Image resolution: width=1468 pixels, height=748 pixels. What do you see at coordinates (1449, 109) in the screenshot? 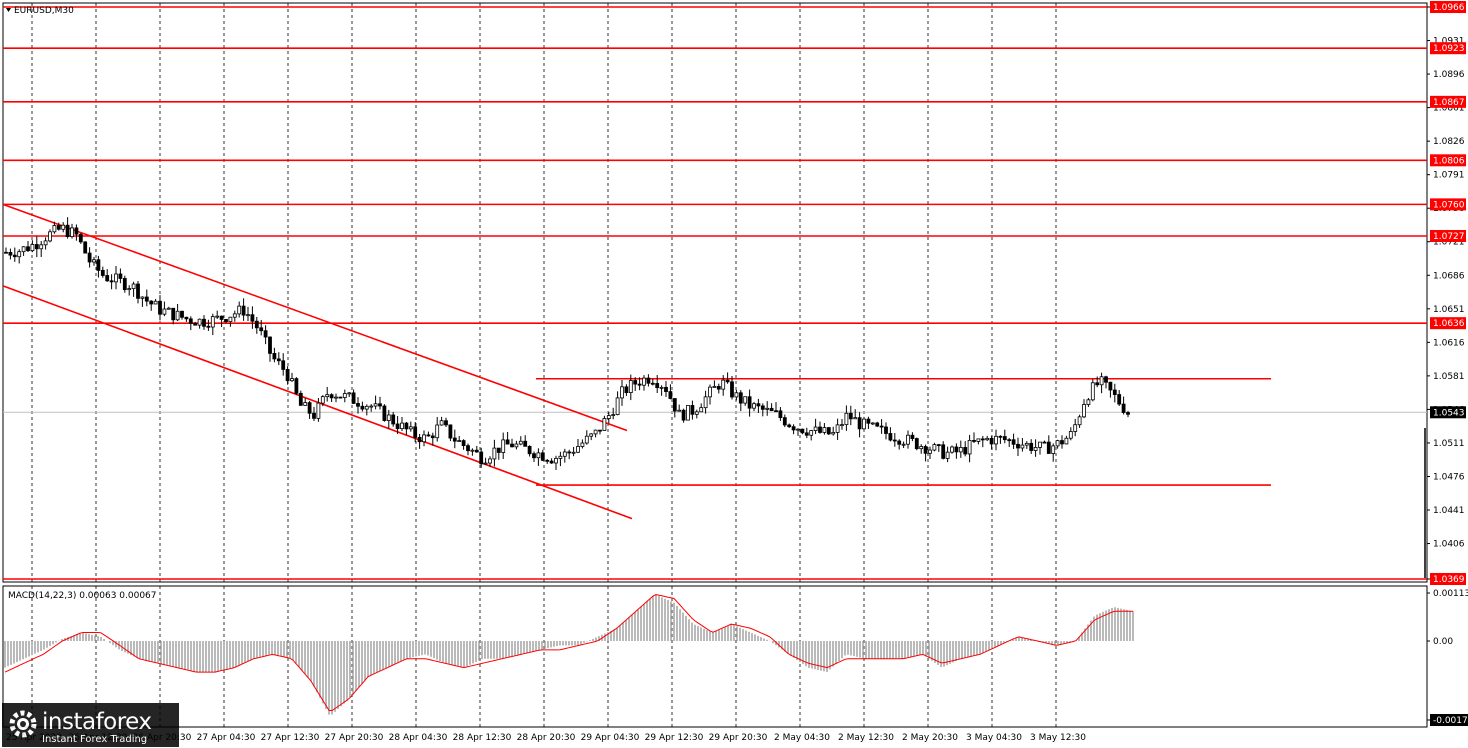
I see `y-tick-label: 1.0861` at bounding box center [1449, 109].